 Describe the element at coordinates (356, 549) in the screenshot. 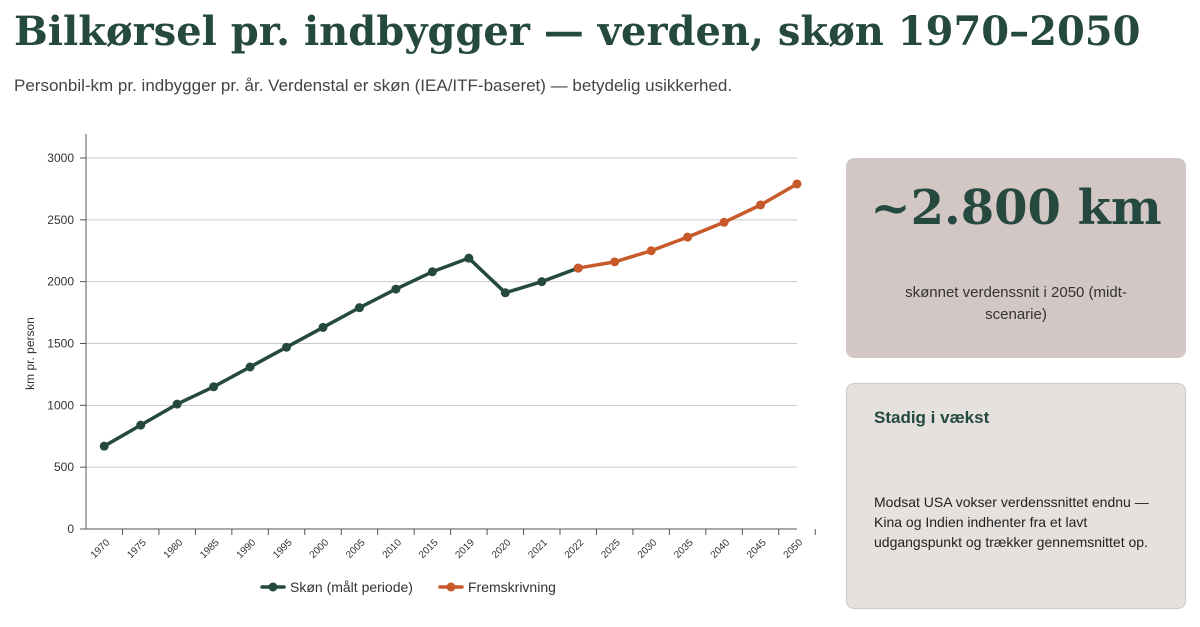

I see `x-tick-label: 2005` at that location.